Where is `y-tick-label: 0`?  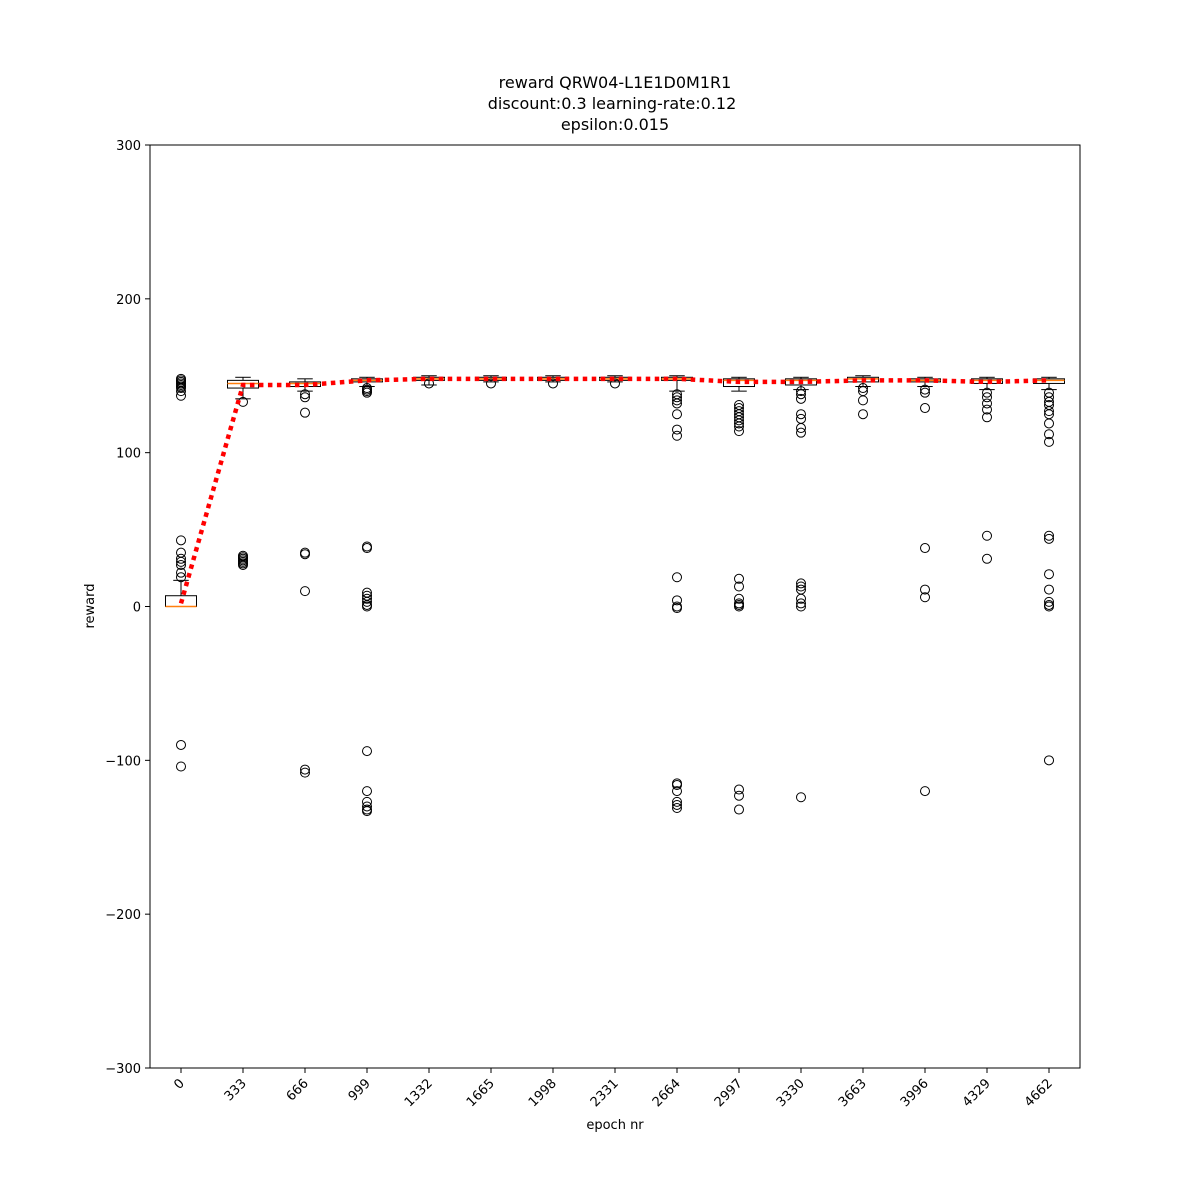 y-tick-label: 0 is located at coordinates (137, 608).